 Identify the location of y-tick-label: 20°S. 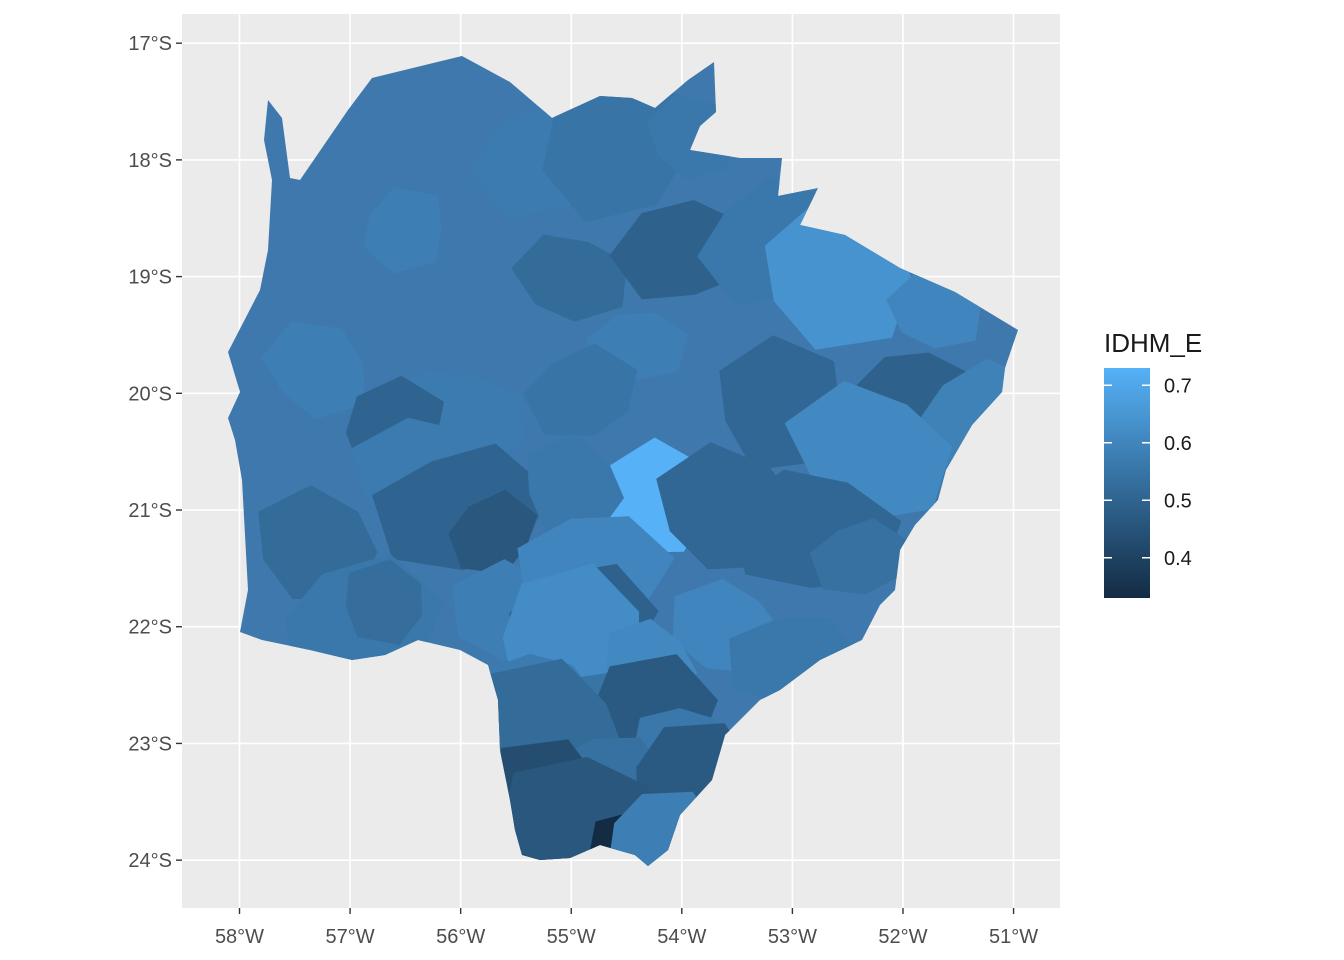
(150, 394).